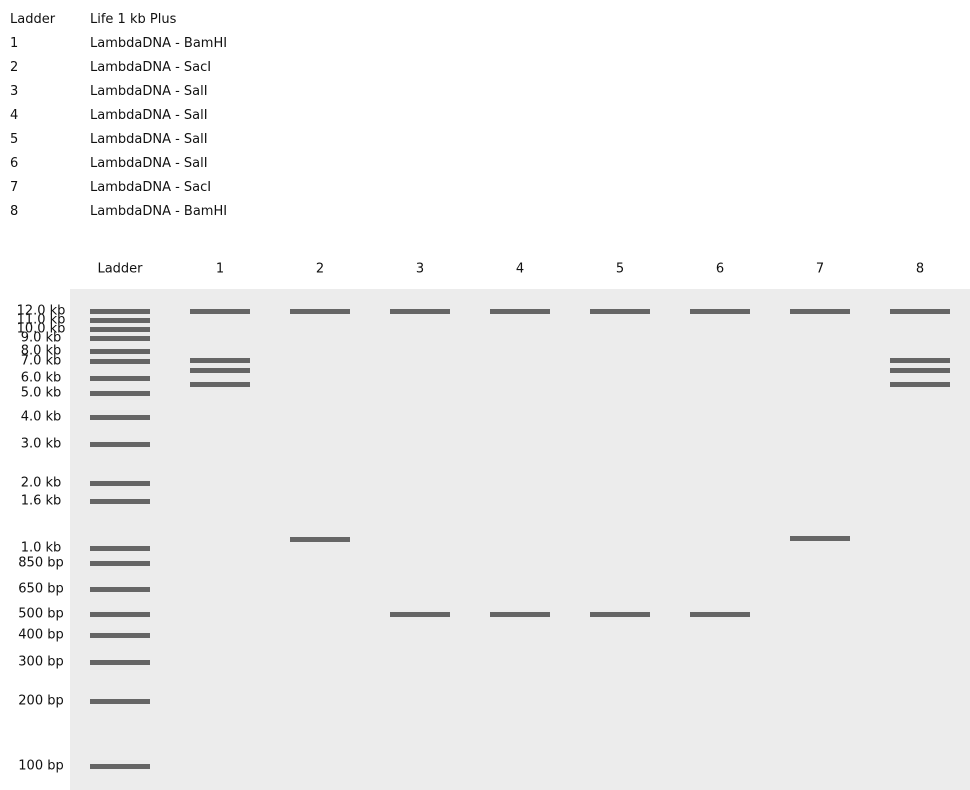 The image size is (970, 790). Describe the element at coordinates (33, 19) in the screenshot. I see `legend-lane-label: Ladder` at that location.